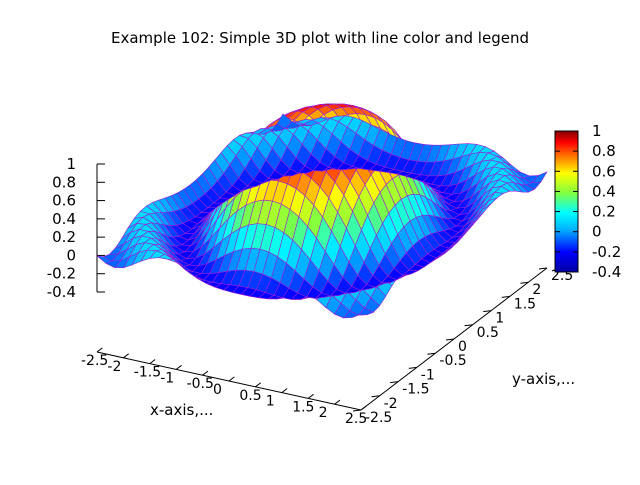  What do you see at coordinates (428, 375) in the screenshot?
I see `y-tick-label: -1` at bounding box center [428, 375].